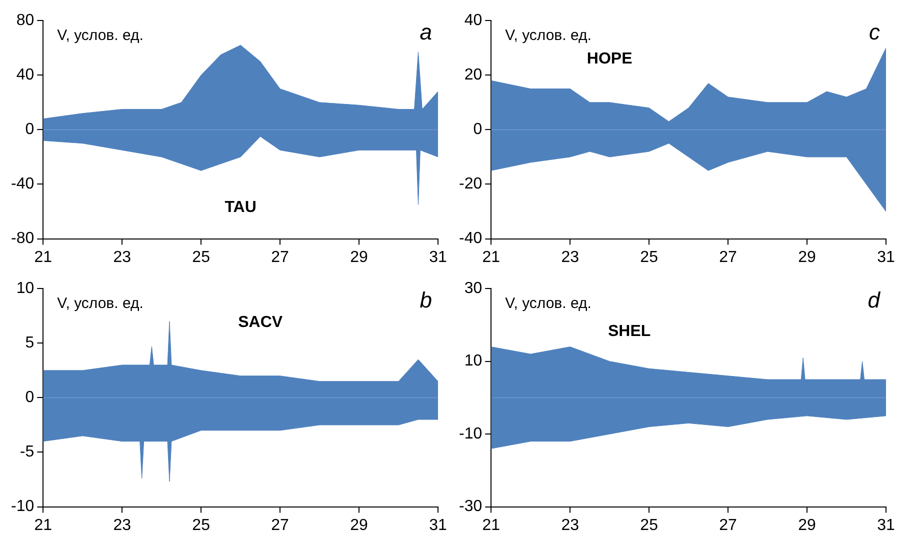 The width and height of the screenshot is (908, 545). What do you see at coordinates (874, 32) in the screenshot?
I see `annotation: c` at bounding box center [874, 32].